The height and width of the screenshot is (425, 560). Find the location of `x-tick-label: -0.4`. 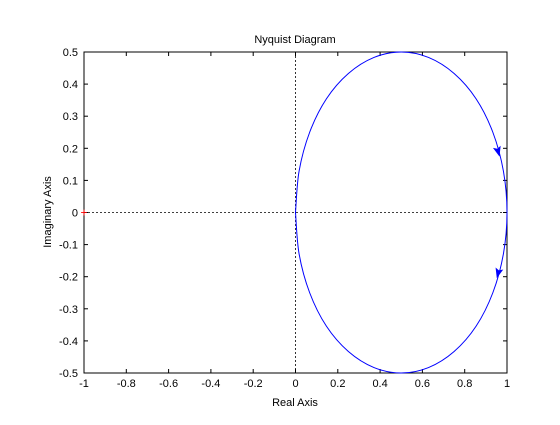

x-tick-label: -0.4 is located at coordinates (210, 384).